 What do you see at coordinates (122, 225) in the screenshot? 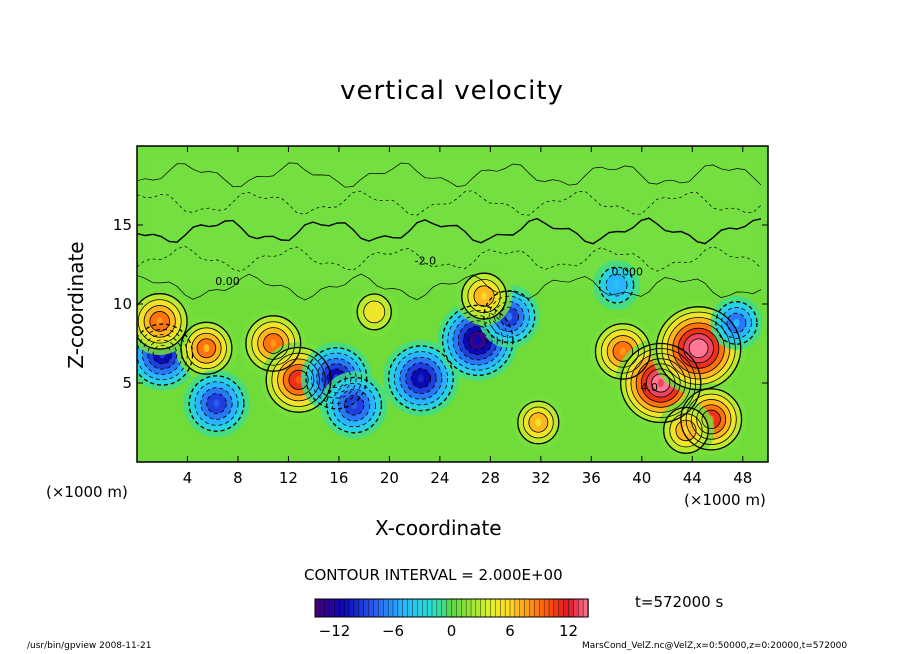
I see `y-tick-label: 15` at bounding box center [122, 225].